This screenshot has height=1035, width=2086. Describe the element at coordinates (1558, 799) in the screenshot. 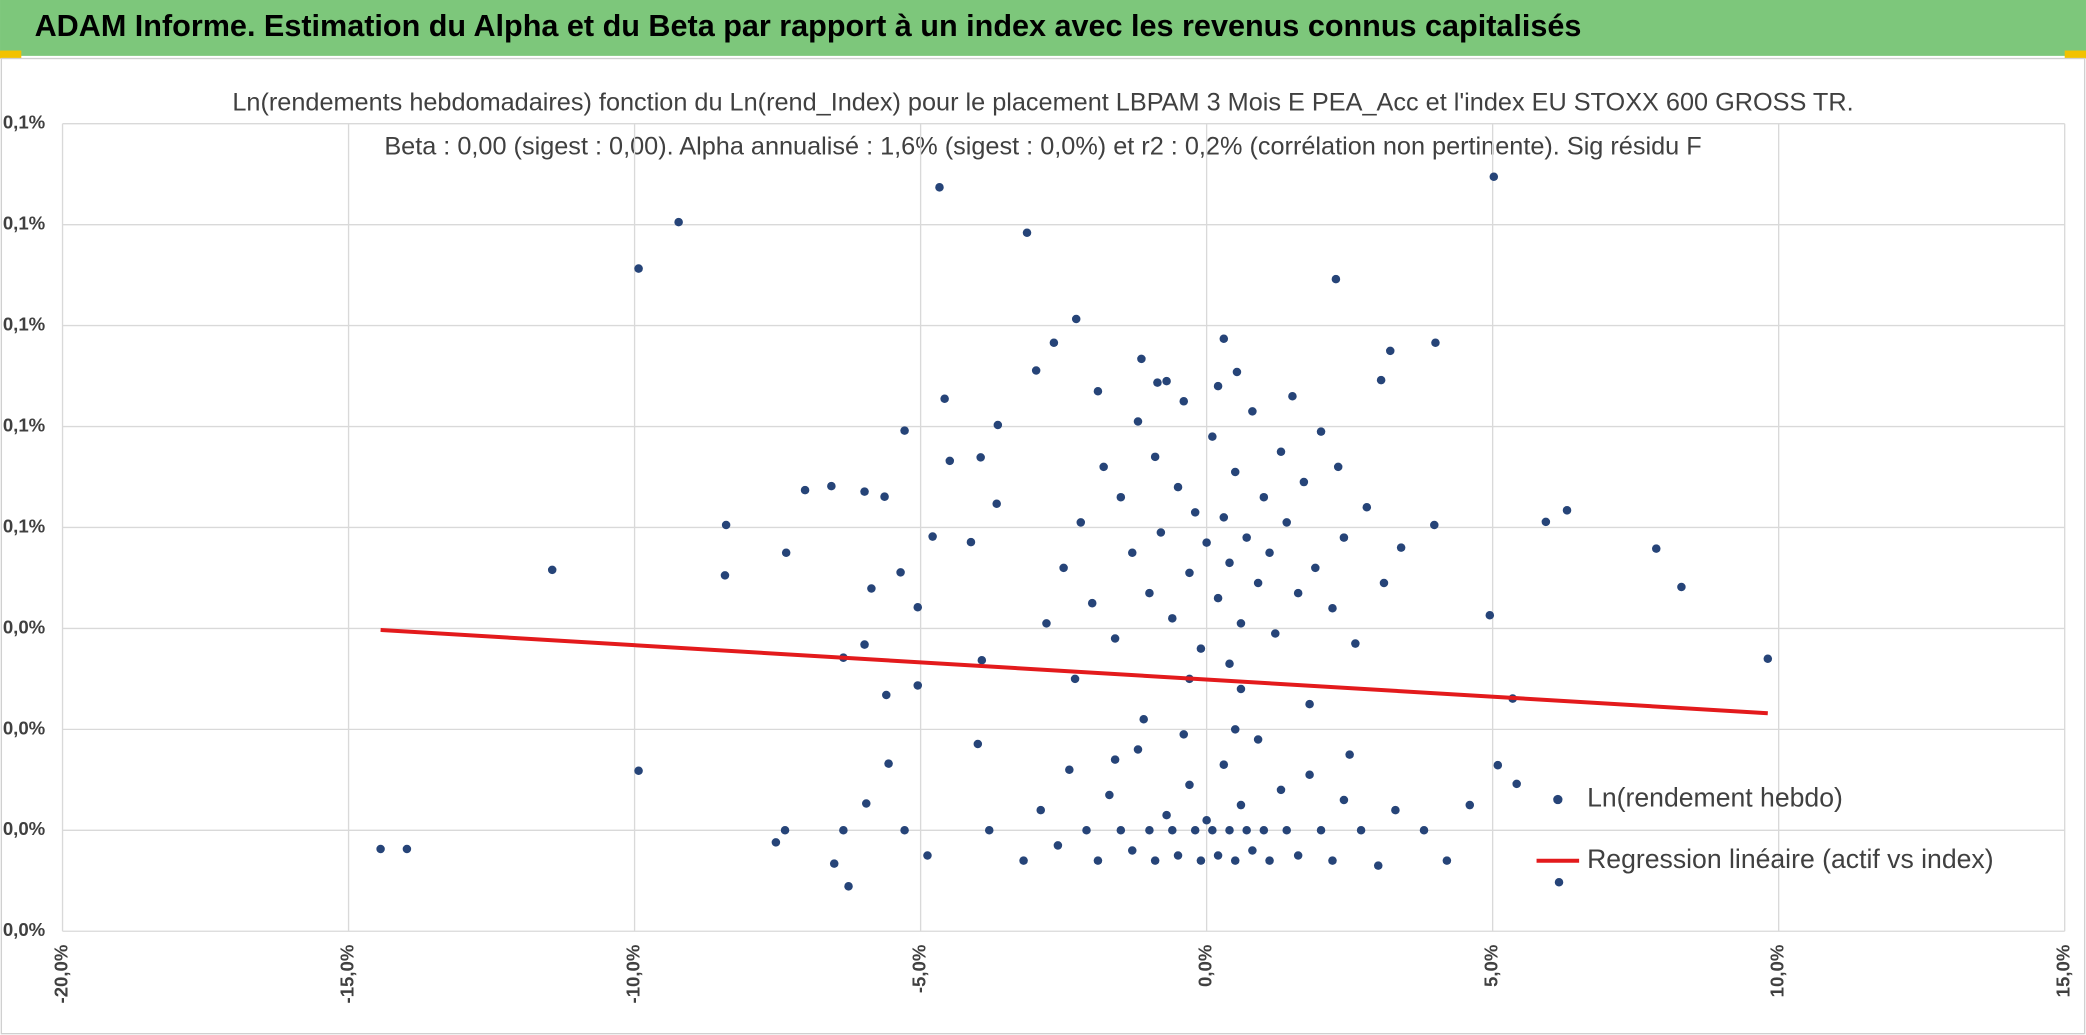

I see `legend-marker` at that location.